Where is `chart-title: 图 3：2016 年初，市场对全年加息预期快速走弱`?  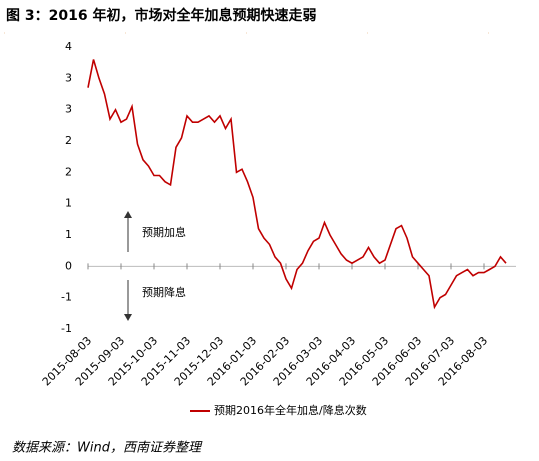
chart-title: 图 3：2016 年初，市场对全年加息预期快速走弱 is located at coordinates (161, 15).